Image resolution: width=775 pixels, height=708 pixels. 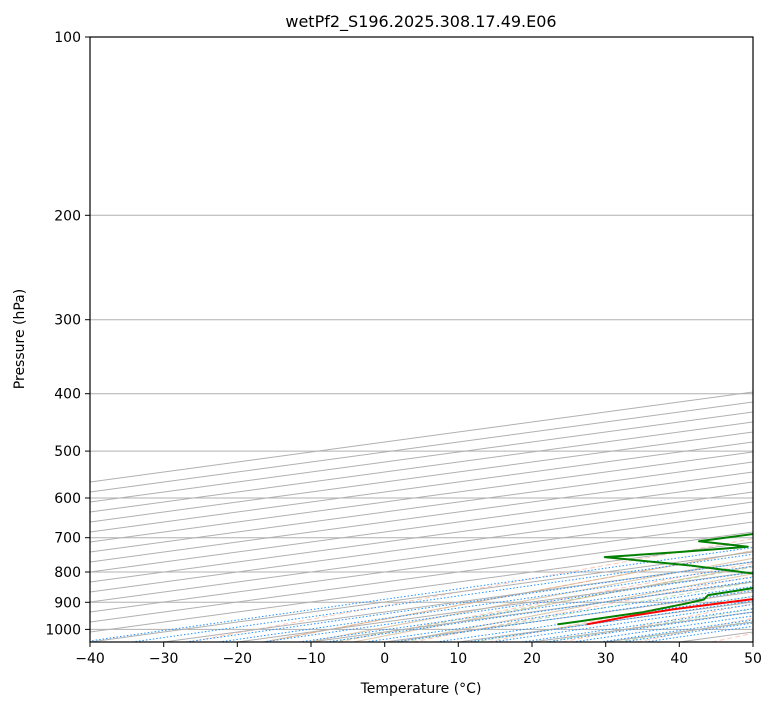 I want to click on y-tick-label: 900, so click(x=67, y=603).